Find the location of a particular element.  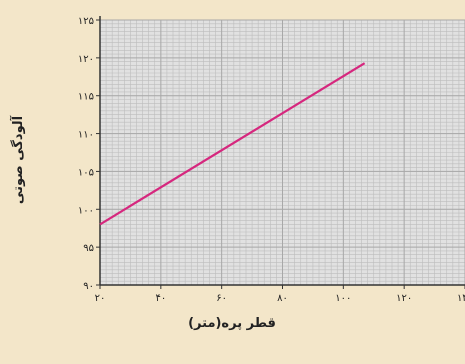

x-tick-label: ۱۰۰ is located at coordinates (343, 298).